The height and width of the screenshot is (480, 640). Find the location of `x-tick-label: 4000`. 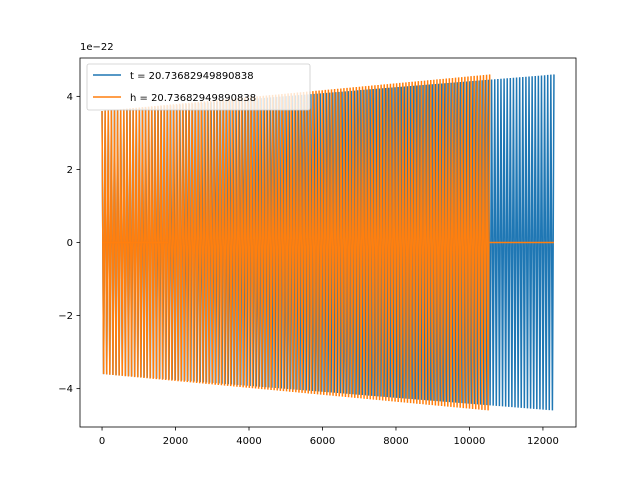

x-tick-label: 4000 is located at coordinates (248, 441).